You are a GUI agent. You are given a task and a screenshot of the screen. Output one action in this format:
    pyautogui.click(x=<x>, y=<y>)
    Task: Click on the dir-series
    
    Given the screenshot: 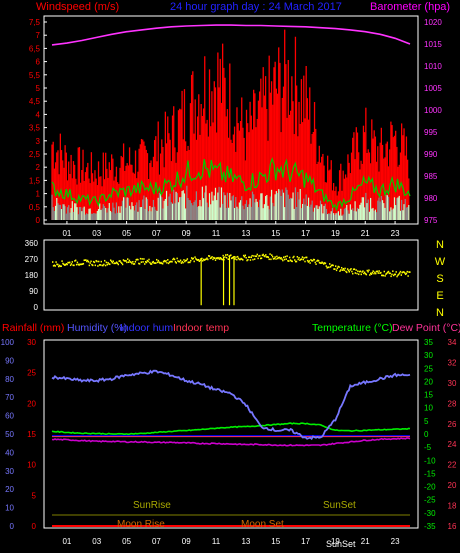 What is the action you would take?
    pyautogui.click(x=231, y=279)
    